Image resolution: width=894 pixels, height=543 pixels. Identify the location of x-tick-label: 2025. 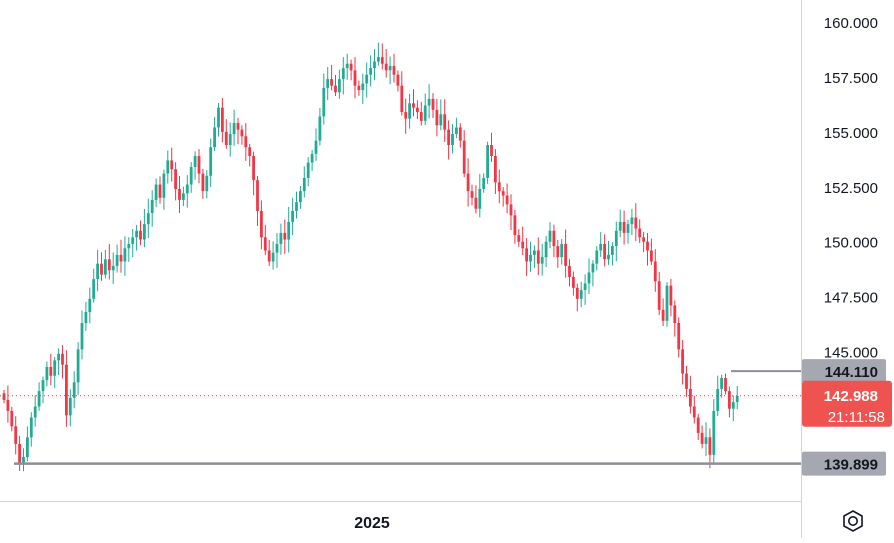
(372, 523).